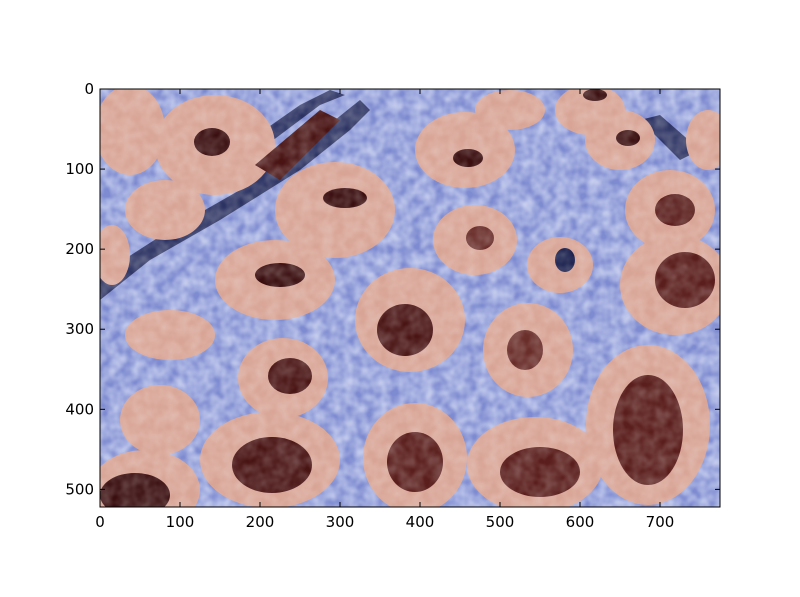 This screenshot has width=800, height=597. Describe the element at coordinates (79, 249) in the screenshot. I see `y-tick-label: 200` at that location.